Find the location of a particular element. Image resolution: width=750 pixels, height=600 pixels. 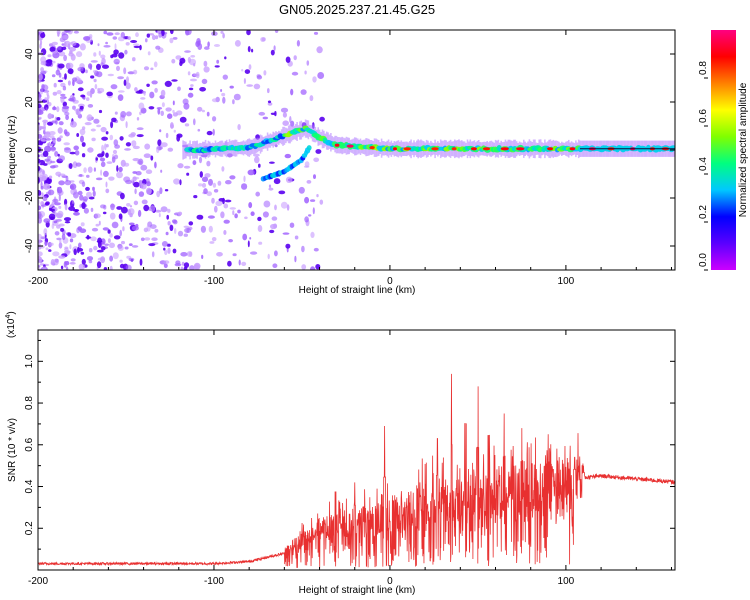

spectrogram-ridge is located at coordinates (428, 150).